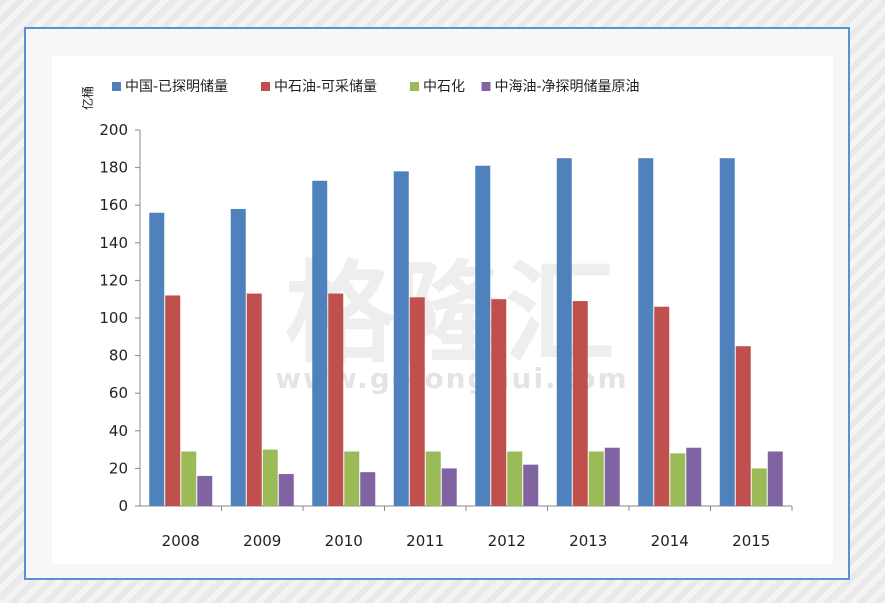 The image size is (885, 603). I want to click on legend-label: 中石化, so click(444, 87).